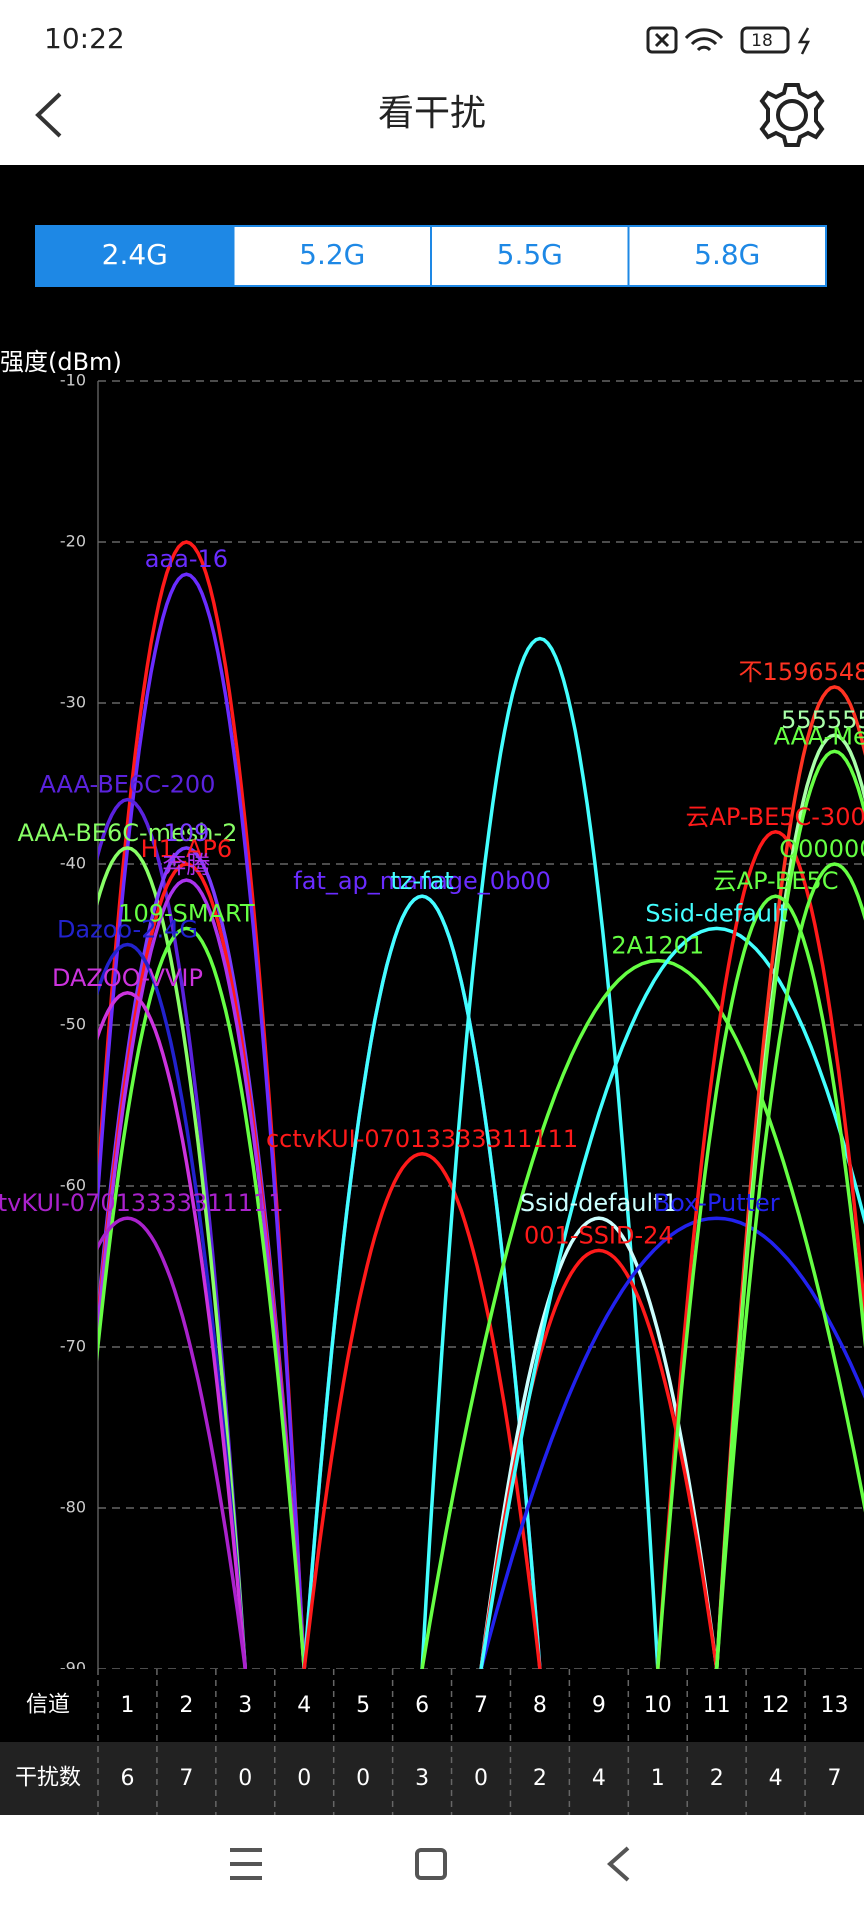 The image size is (864, 1920). Describe the element at coordinates (776, 1705) in the screenshot. I see `x-tick-label: 12` at that location.